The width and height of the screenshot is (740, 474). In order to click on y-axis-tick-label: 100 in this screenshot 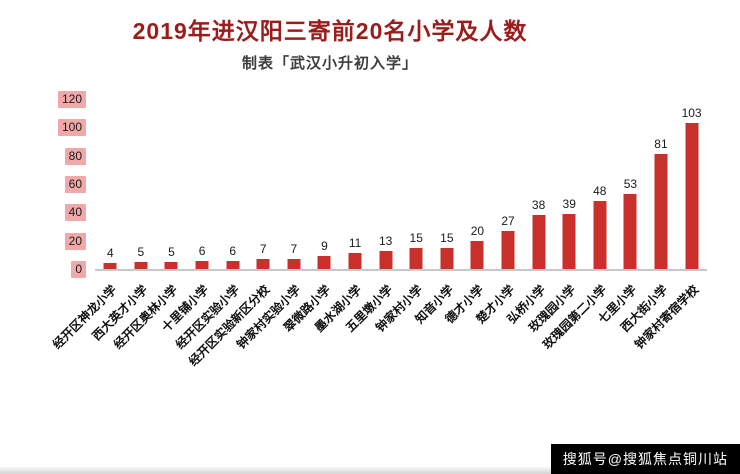, I will do `click(71, 128)`.